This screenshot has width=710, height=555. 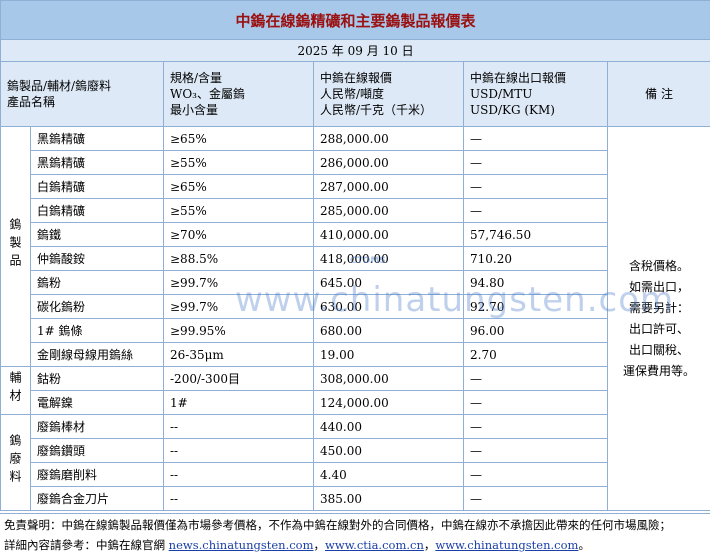 I want to click on spec: 26-35μm, so click(x=238, y=354).